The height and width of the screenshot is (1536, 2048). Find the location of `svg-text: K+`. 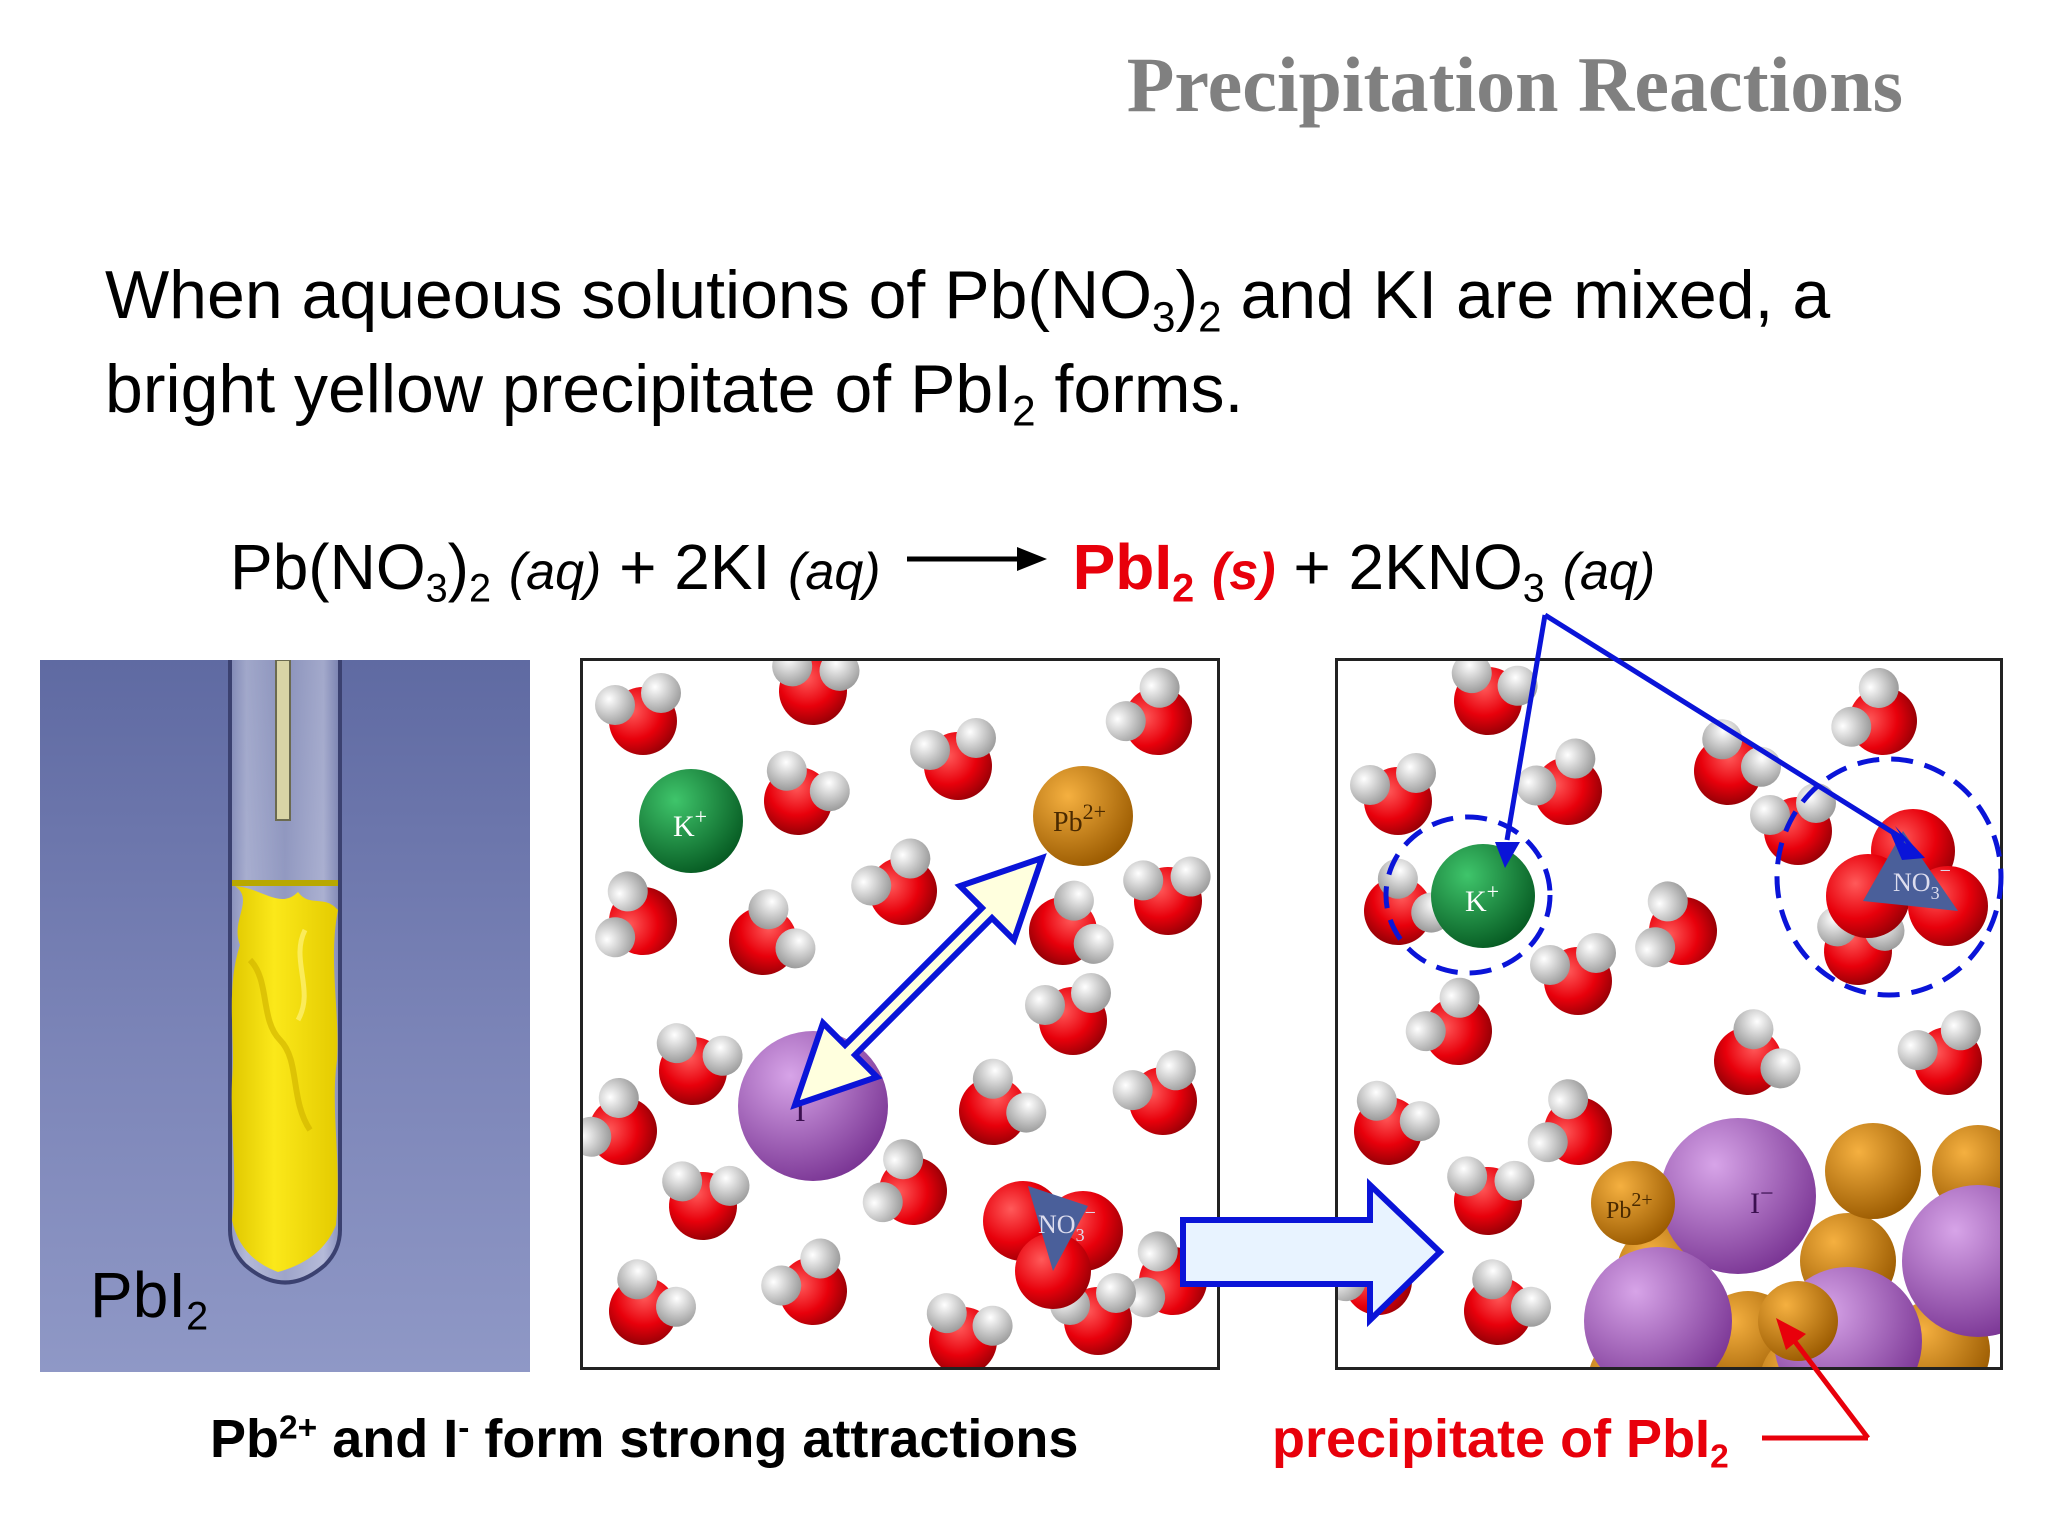

svg-text: K+ is located at coordinates (690, 823).